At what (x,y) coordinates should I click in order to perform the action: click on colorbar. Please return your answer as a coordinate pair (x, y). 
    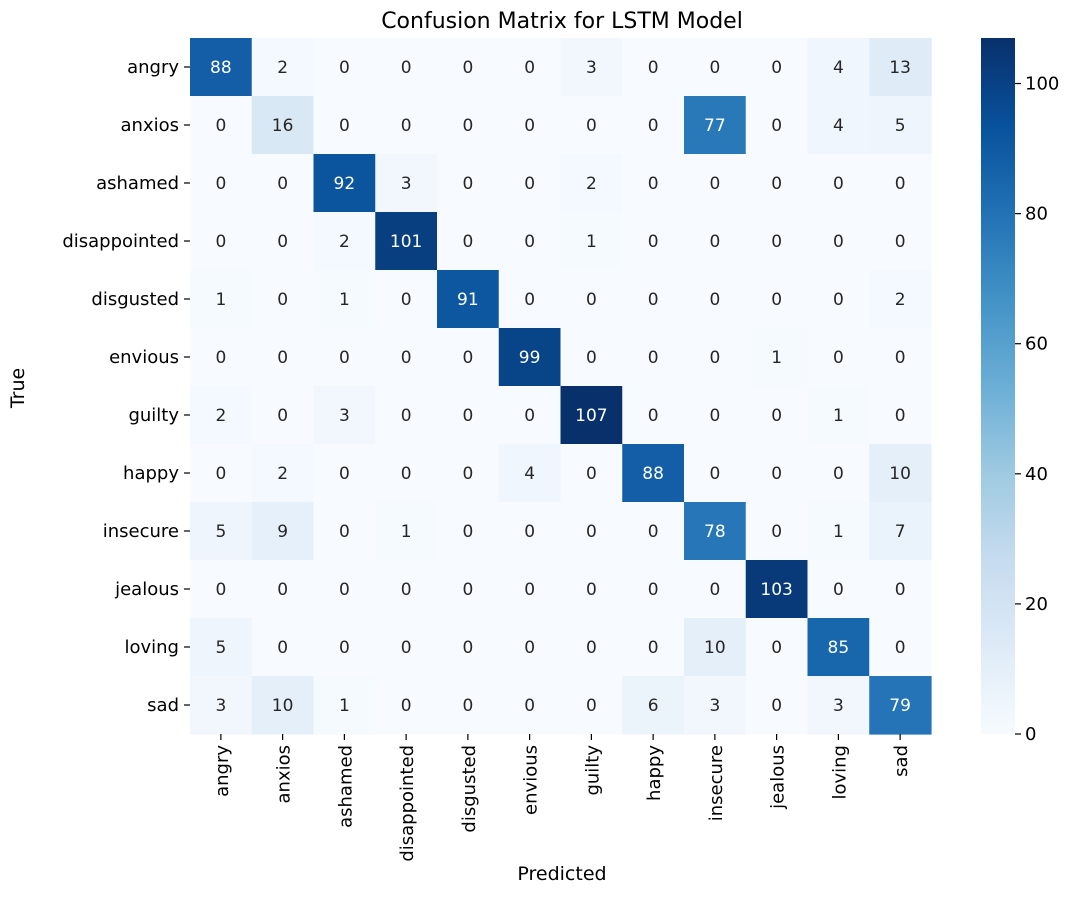
    Looking at the image, I should click on (998, 386).